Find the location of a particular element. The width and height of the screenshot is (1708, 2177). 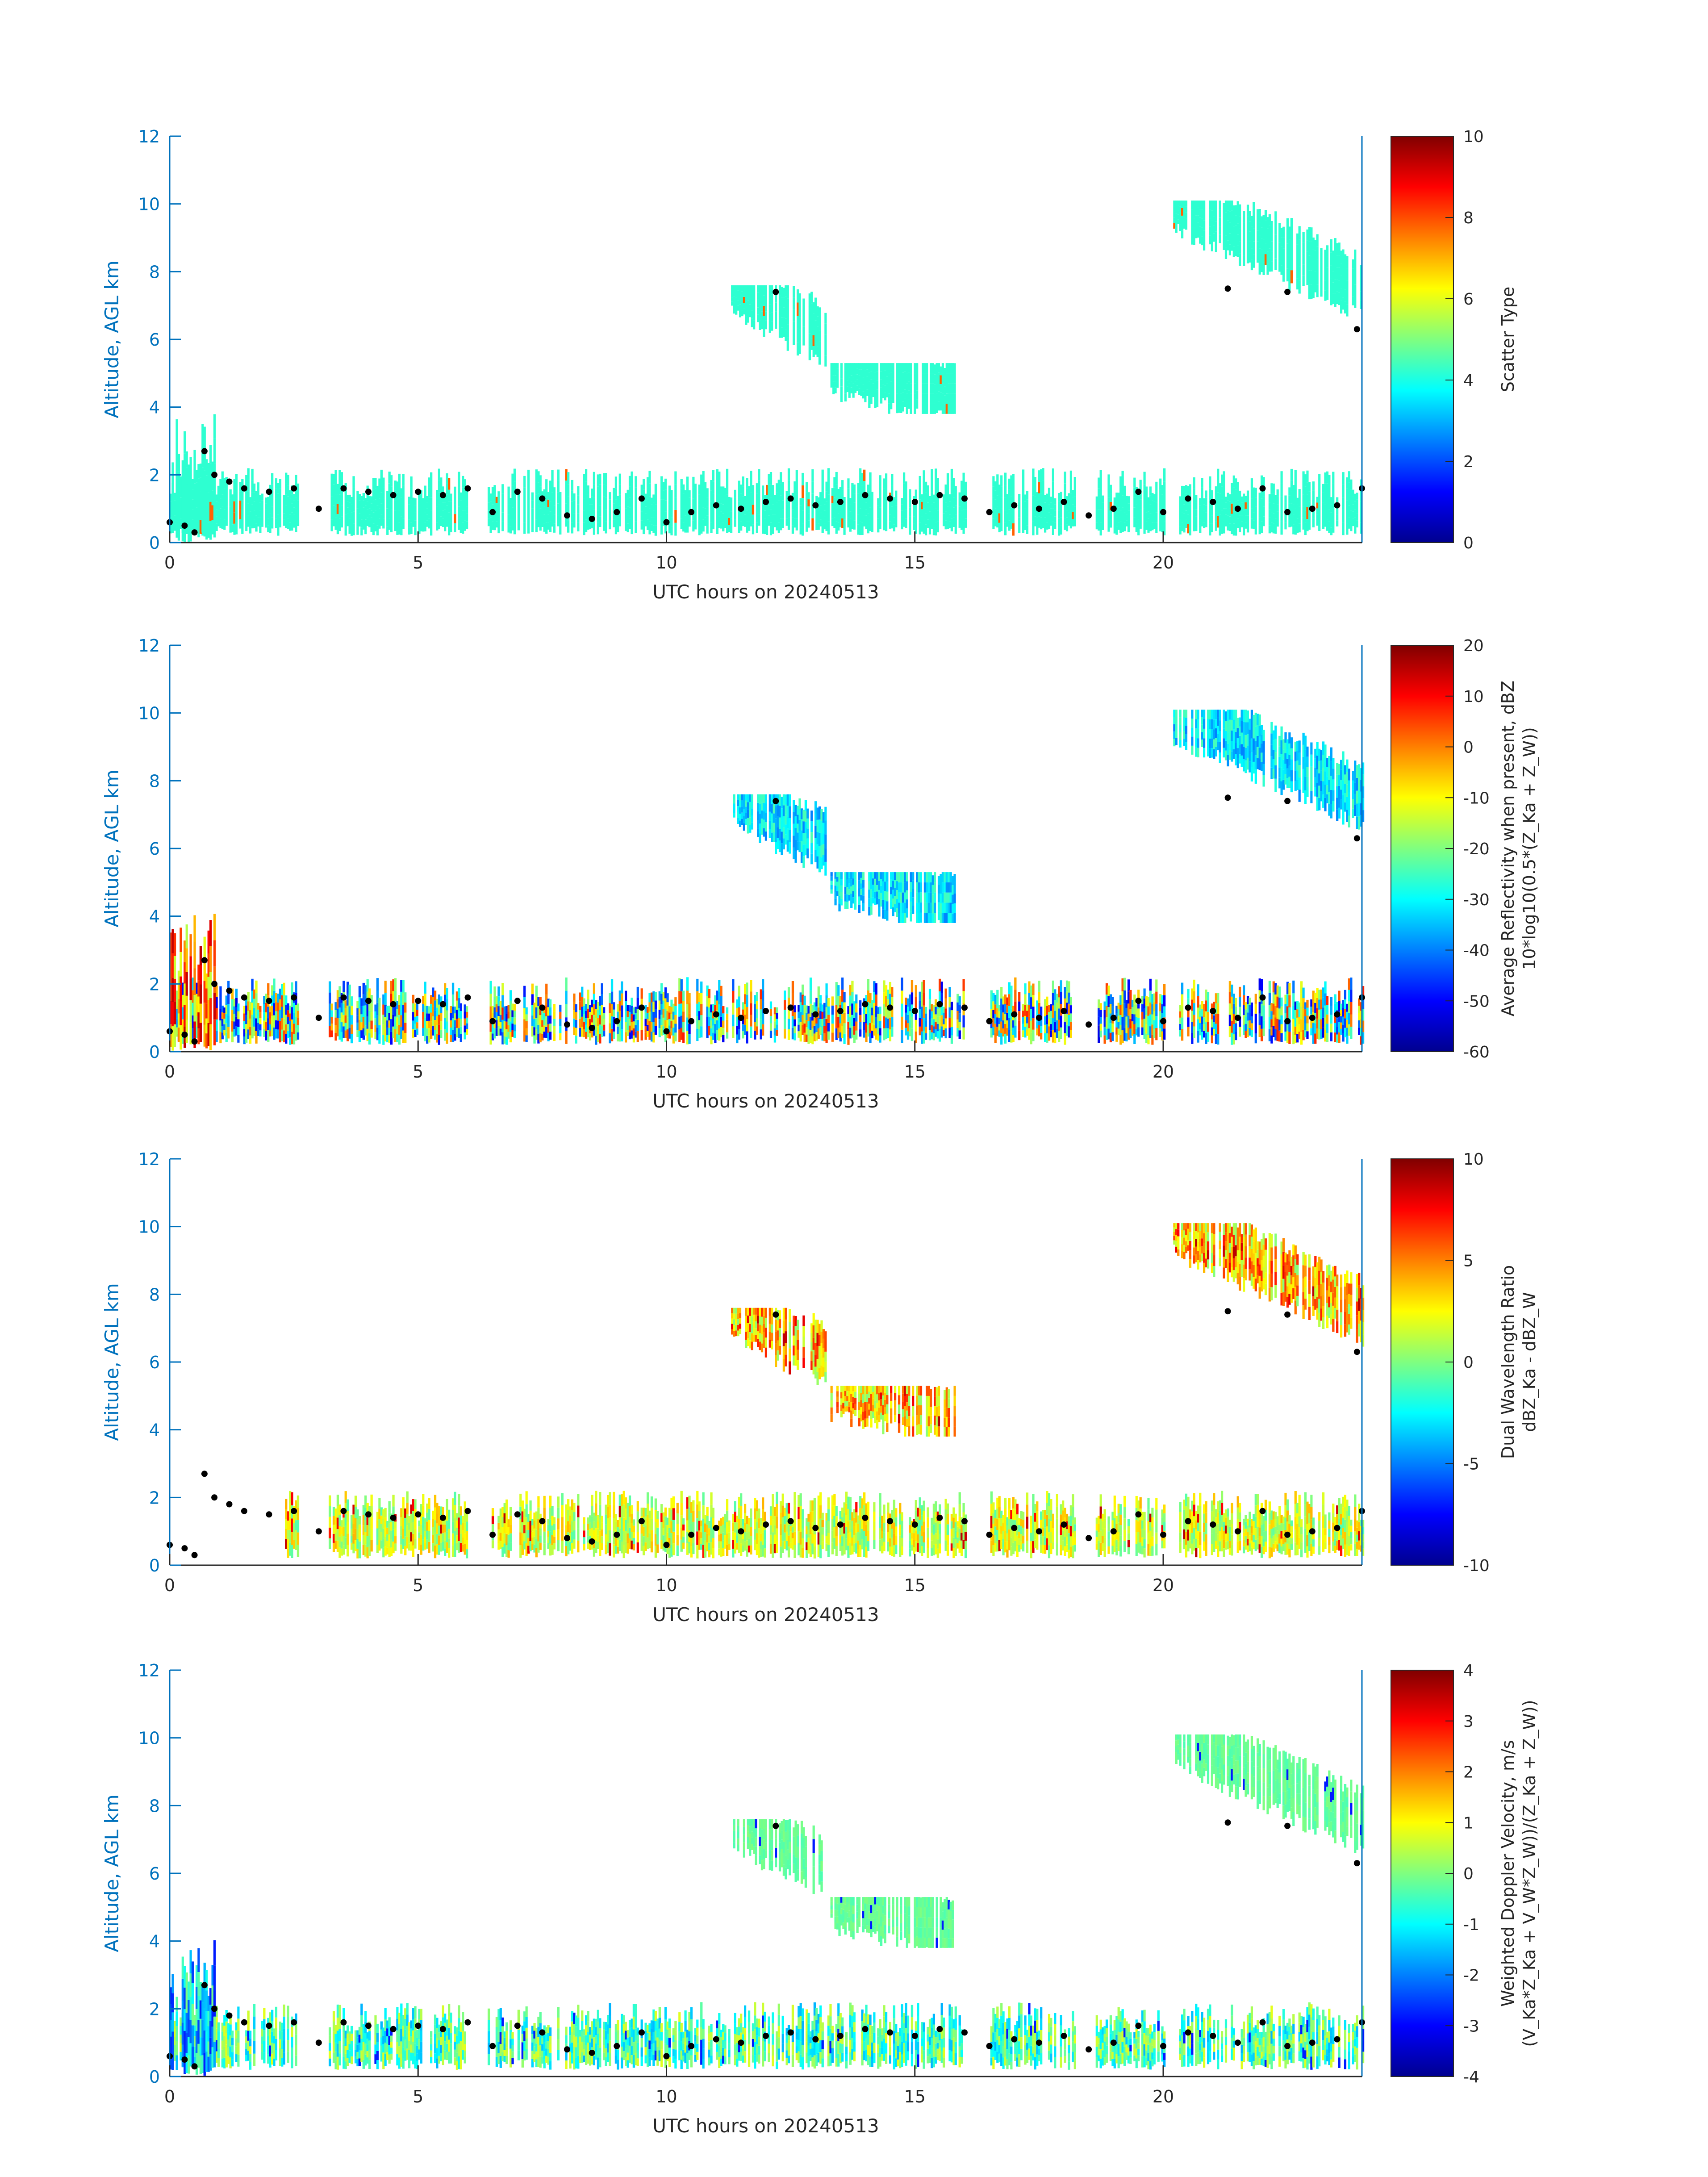

cloud-base-marker is located at coordinates (492, 512).